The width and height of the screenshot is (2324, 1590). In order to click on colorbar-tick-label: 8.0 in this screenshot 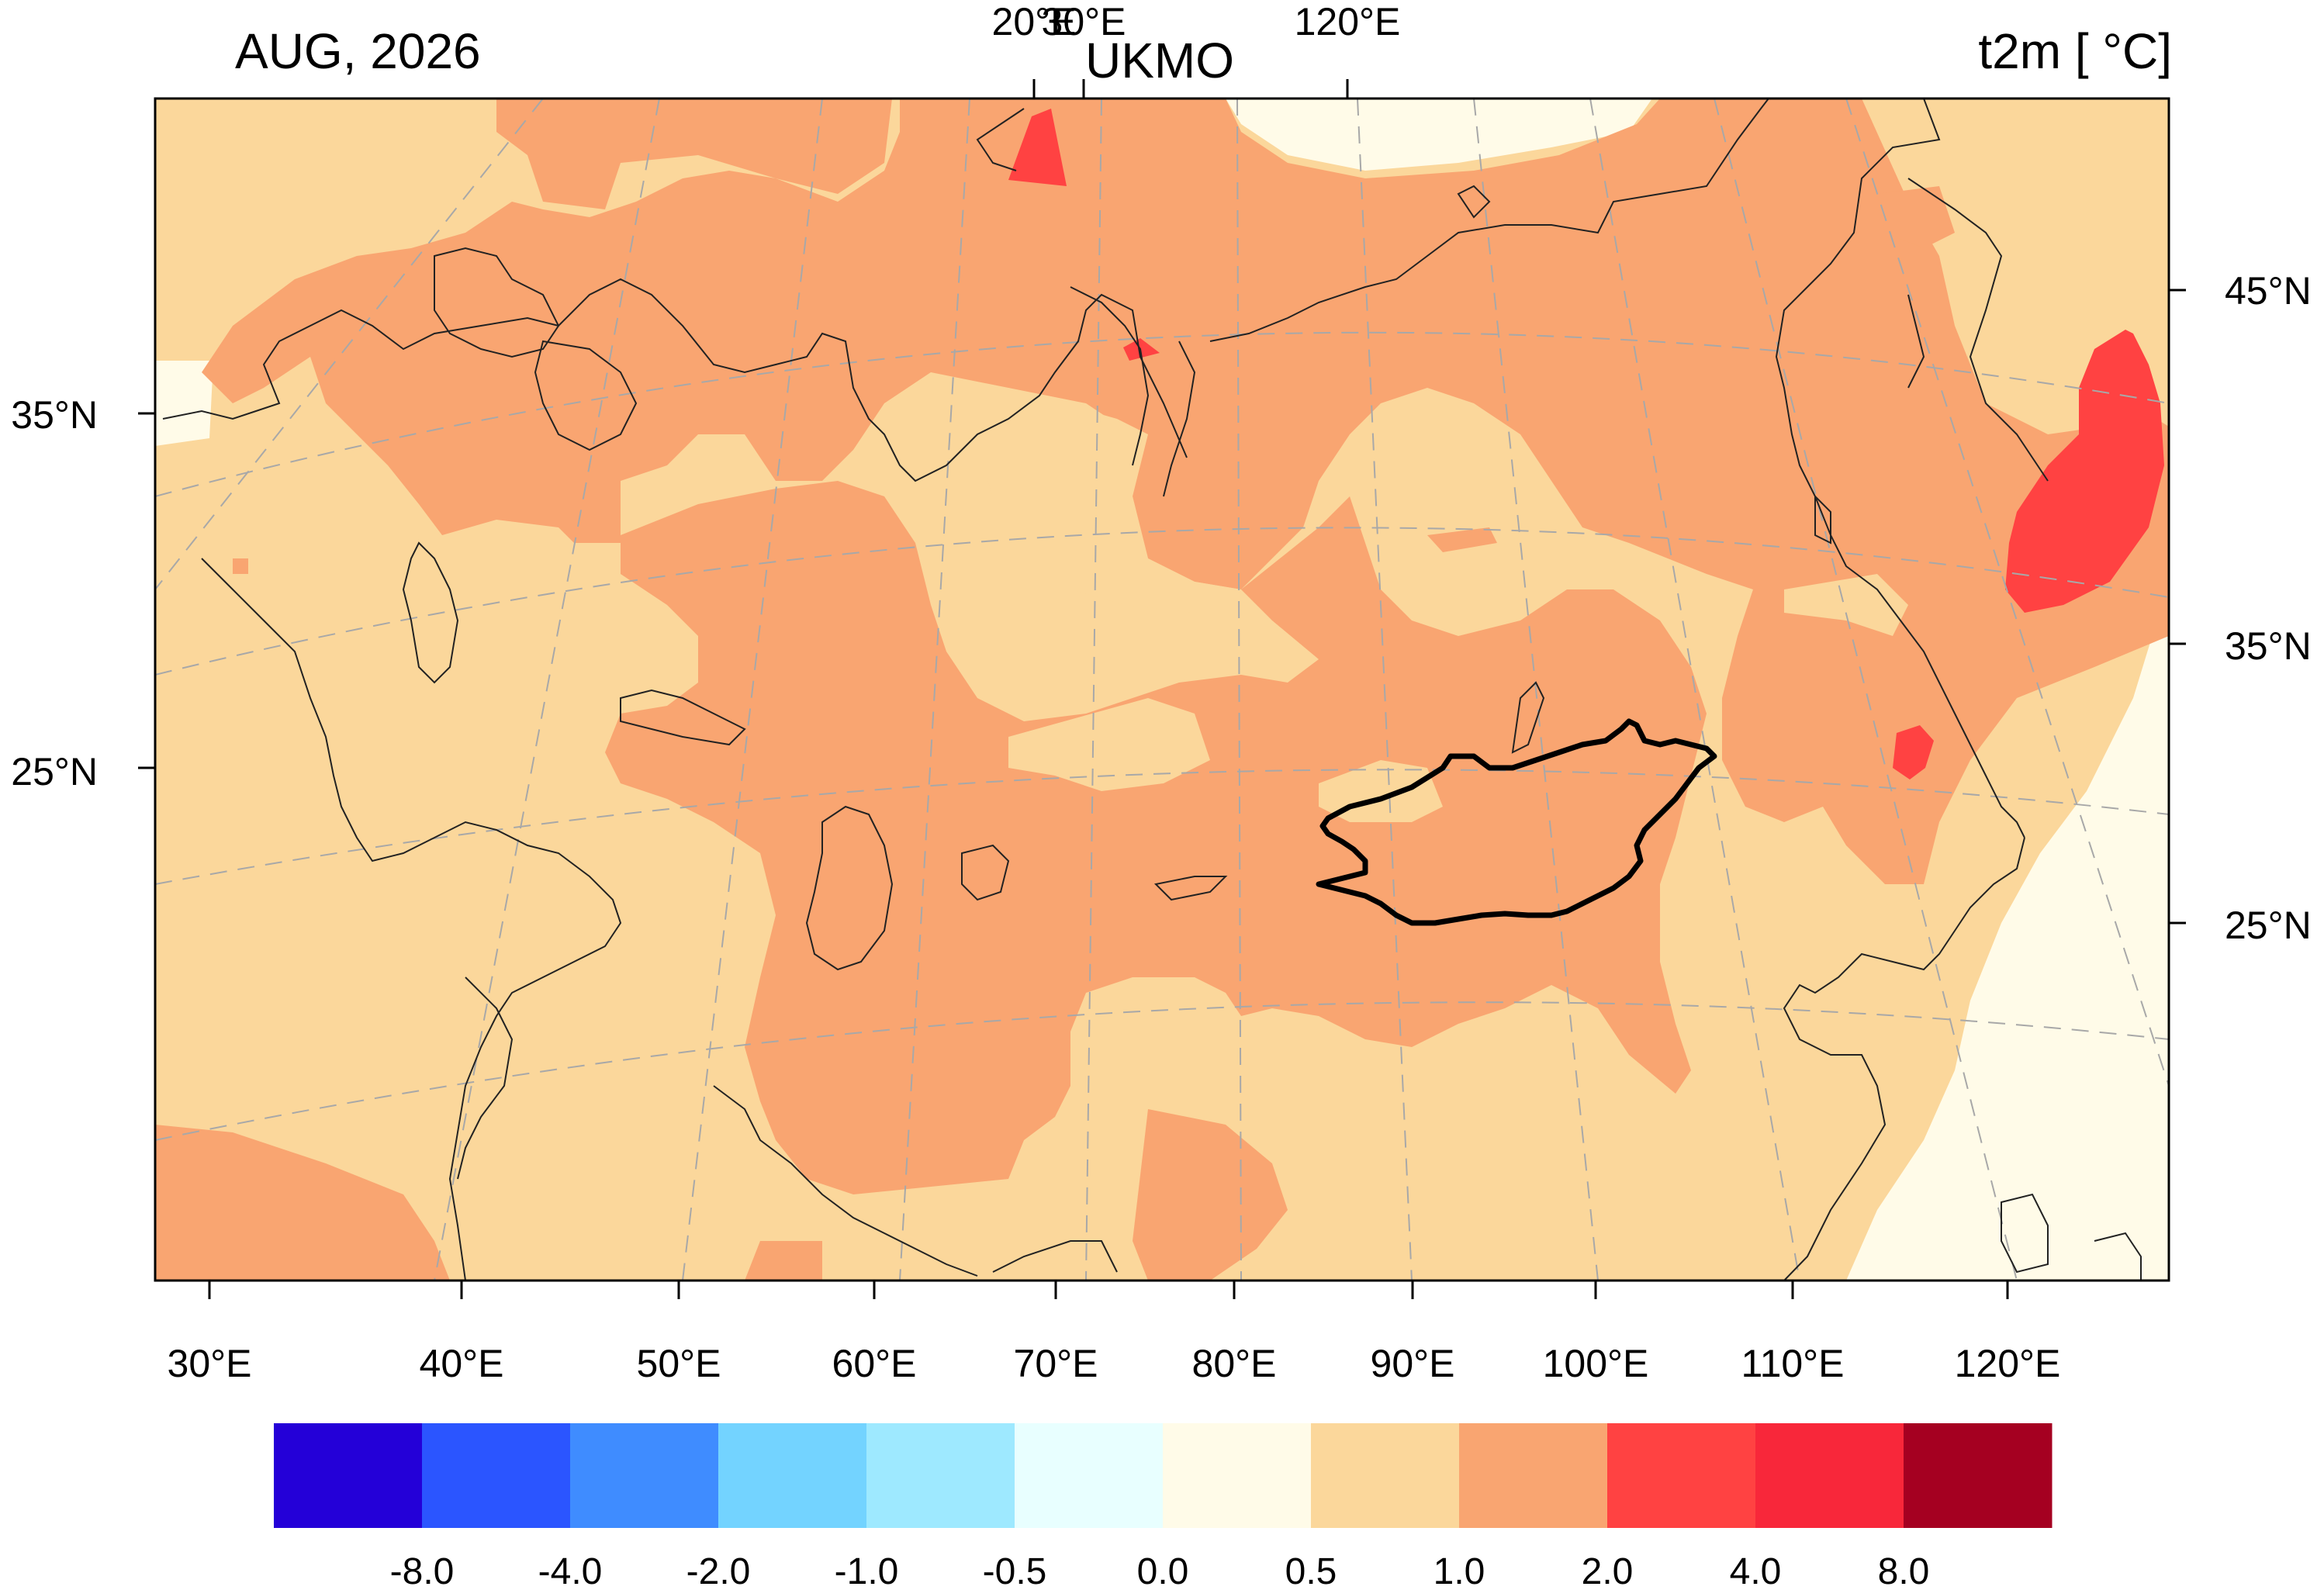, I will do `click(1904, 1570)`.